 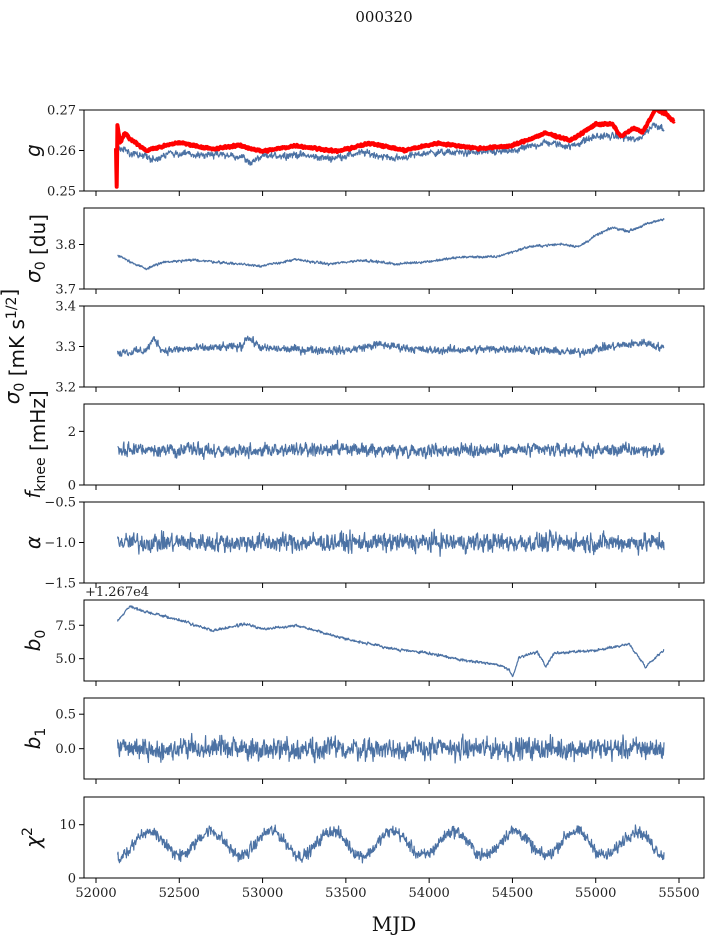 I want to click on panel-fknee: 0 2 fknee [mHz], so click(x=363, y=444).